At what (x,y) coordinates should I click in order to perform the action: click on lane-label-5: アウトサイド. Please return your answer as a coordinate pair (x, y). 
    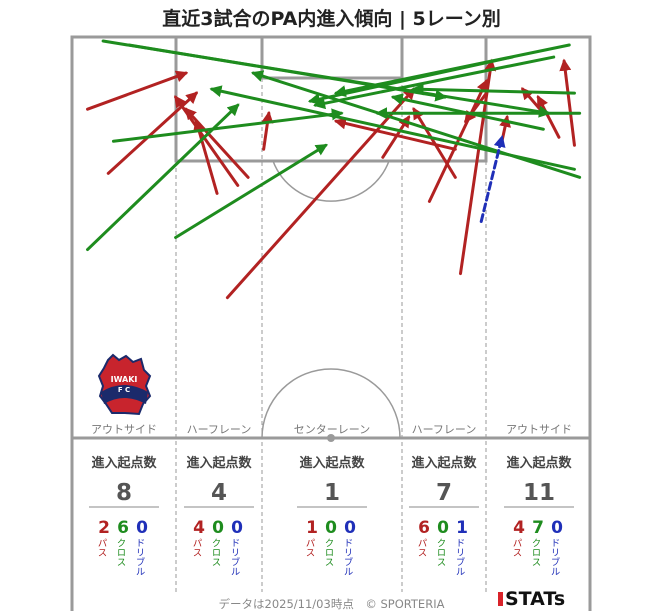
    Looking at the image, I should click on (539, 429).